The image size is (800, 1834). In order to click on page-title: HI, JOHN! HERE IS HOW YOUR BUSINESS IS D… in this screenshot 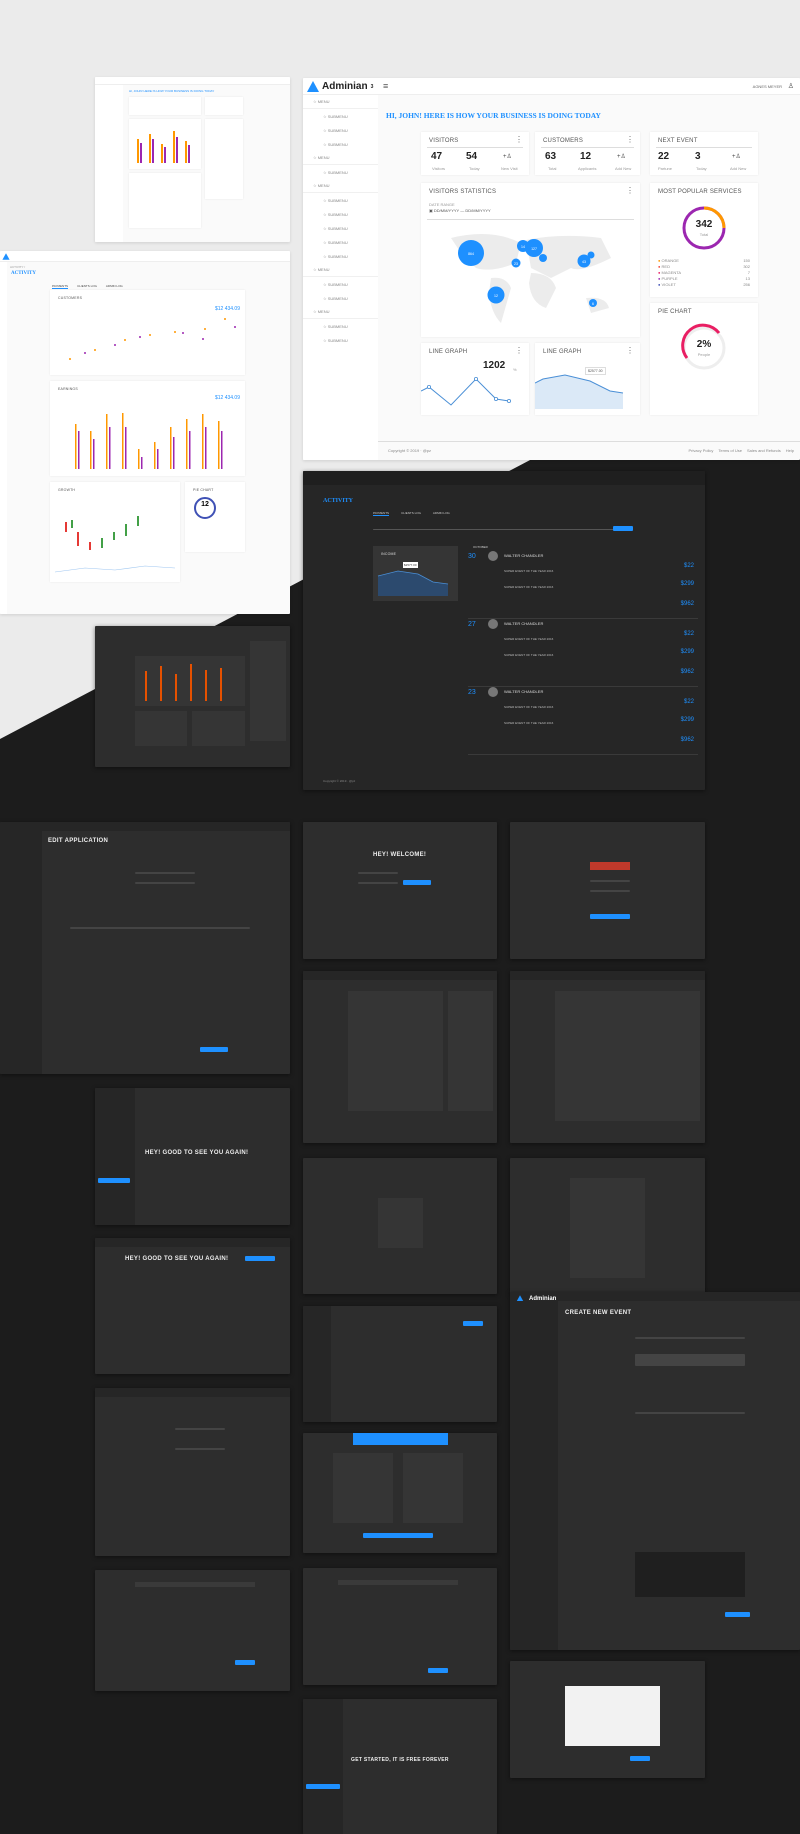, I will do `click(493, 115)`.